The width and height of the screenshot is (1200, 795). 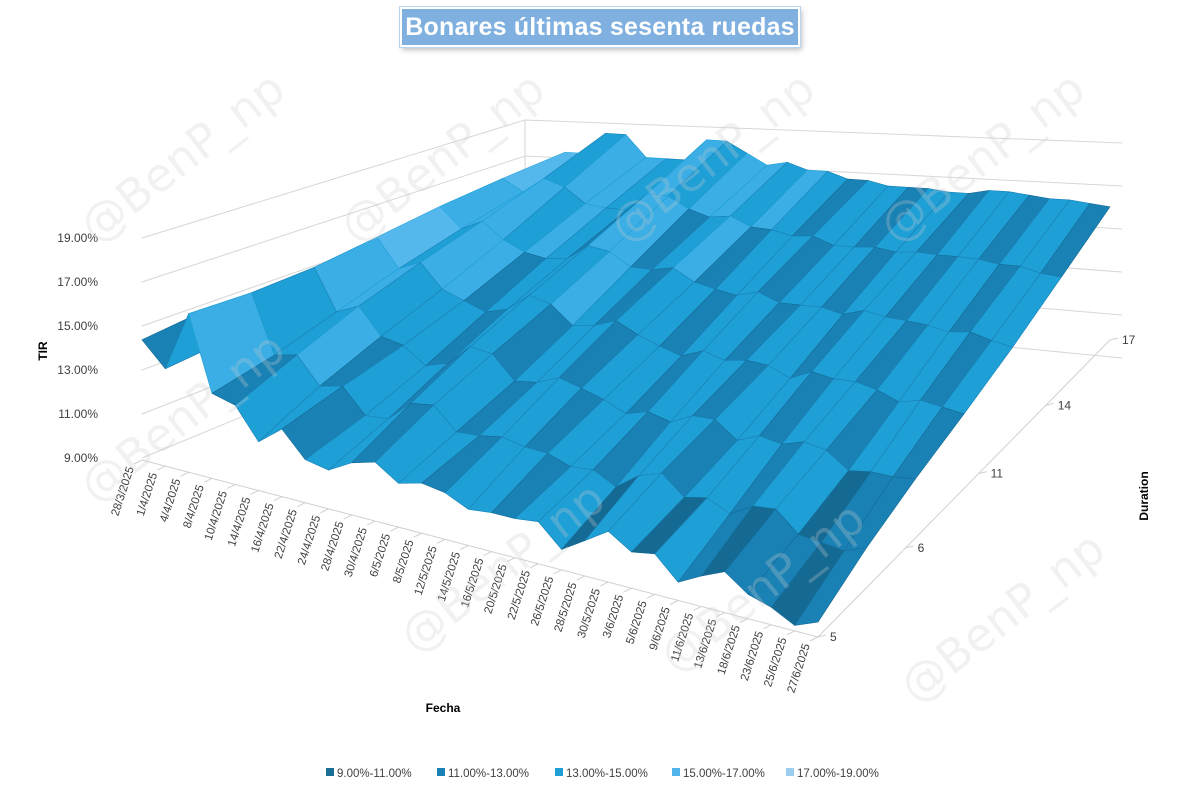 What do you see at coordinates (449, 577) in the screenshot?
I see `xtick-label: 14/5/2025` at bounding box center [449, 577].